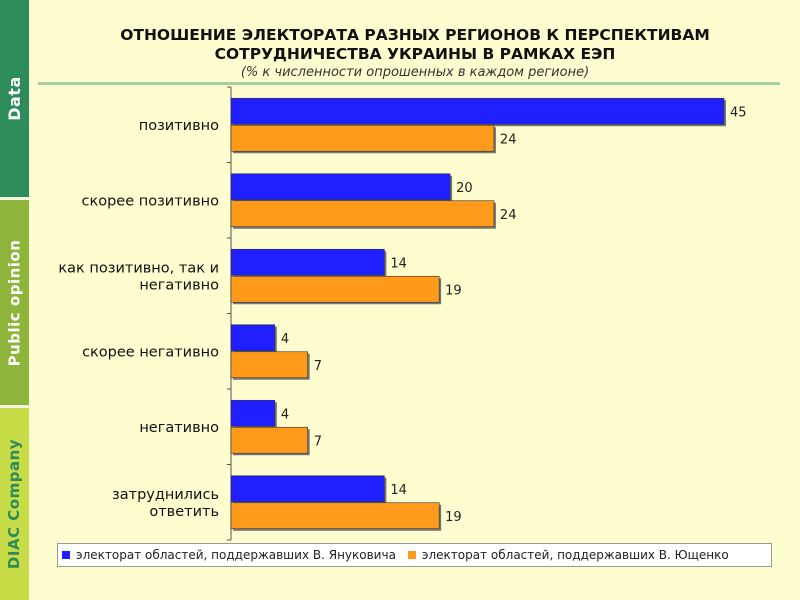  I want to click on category-label: затруднились ответить, so click(165, 503).